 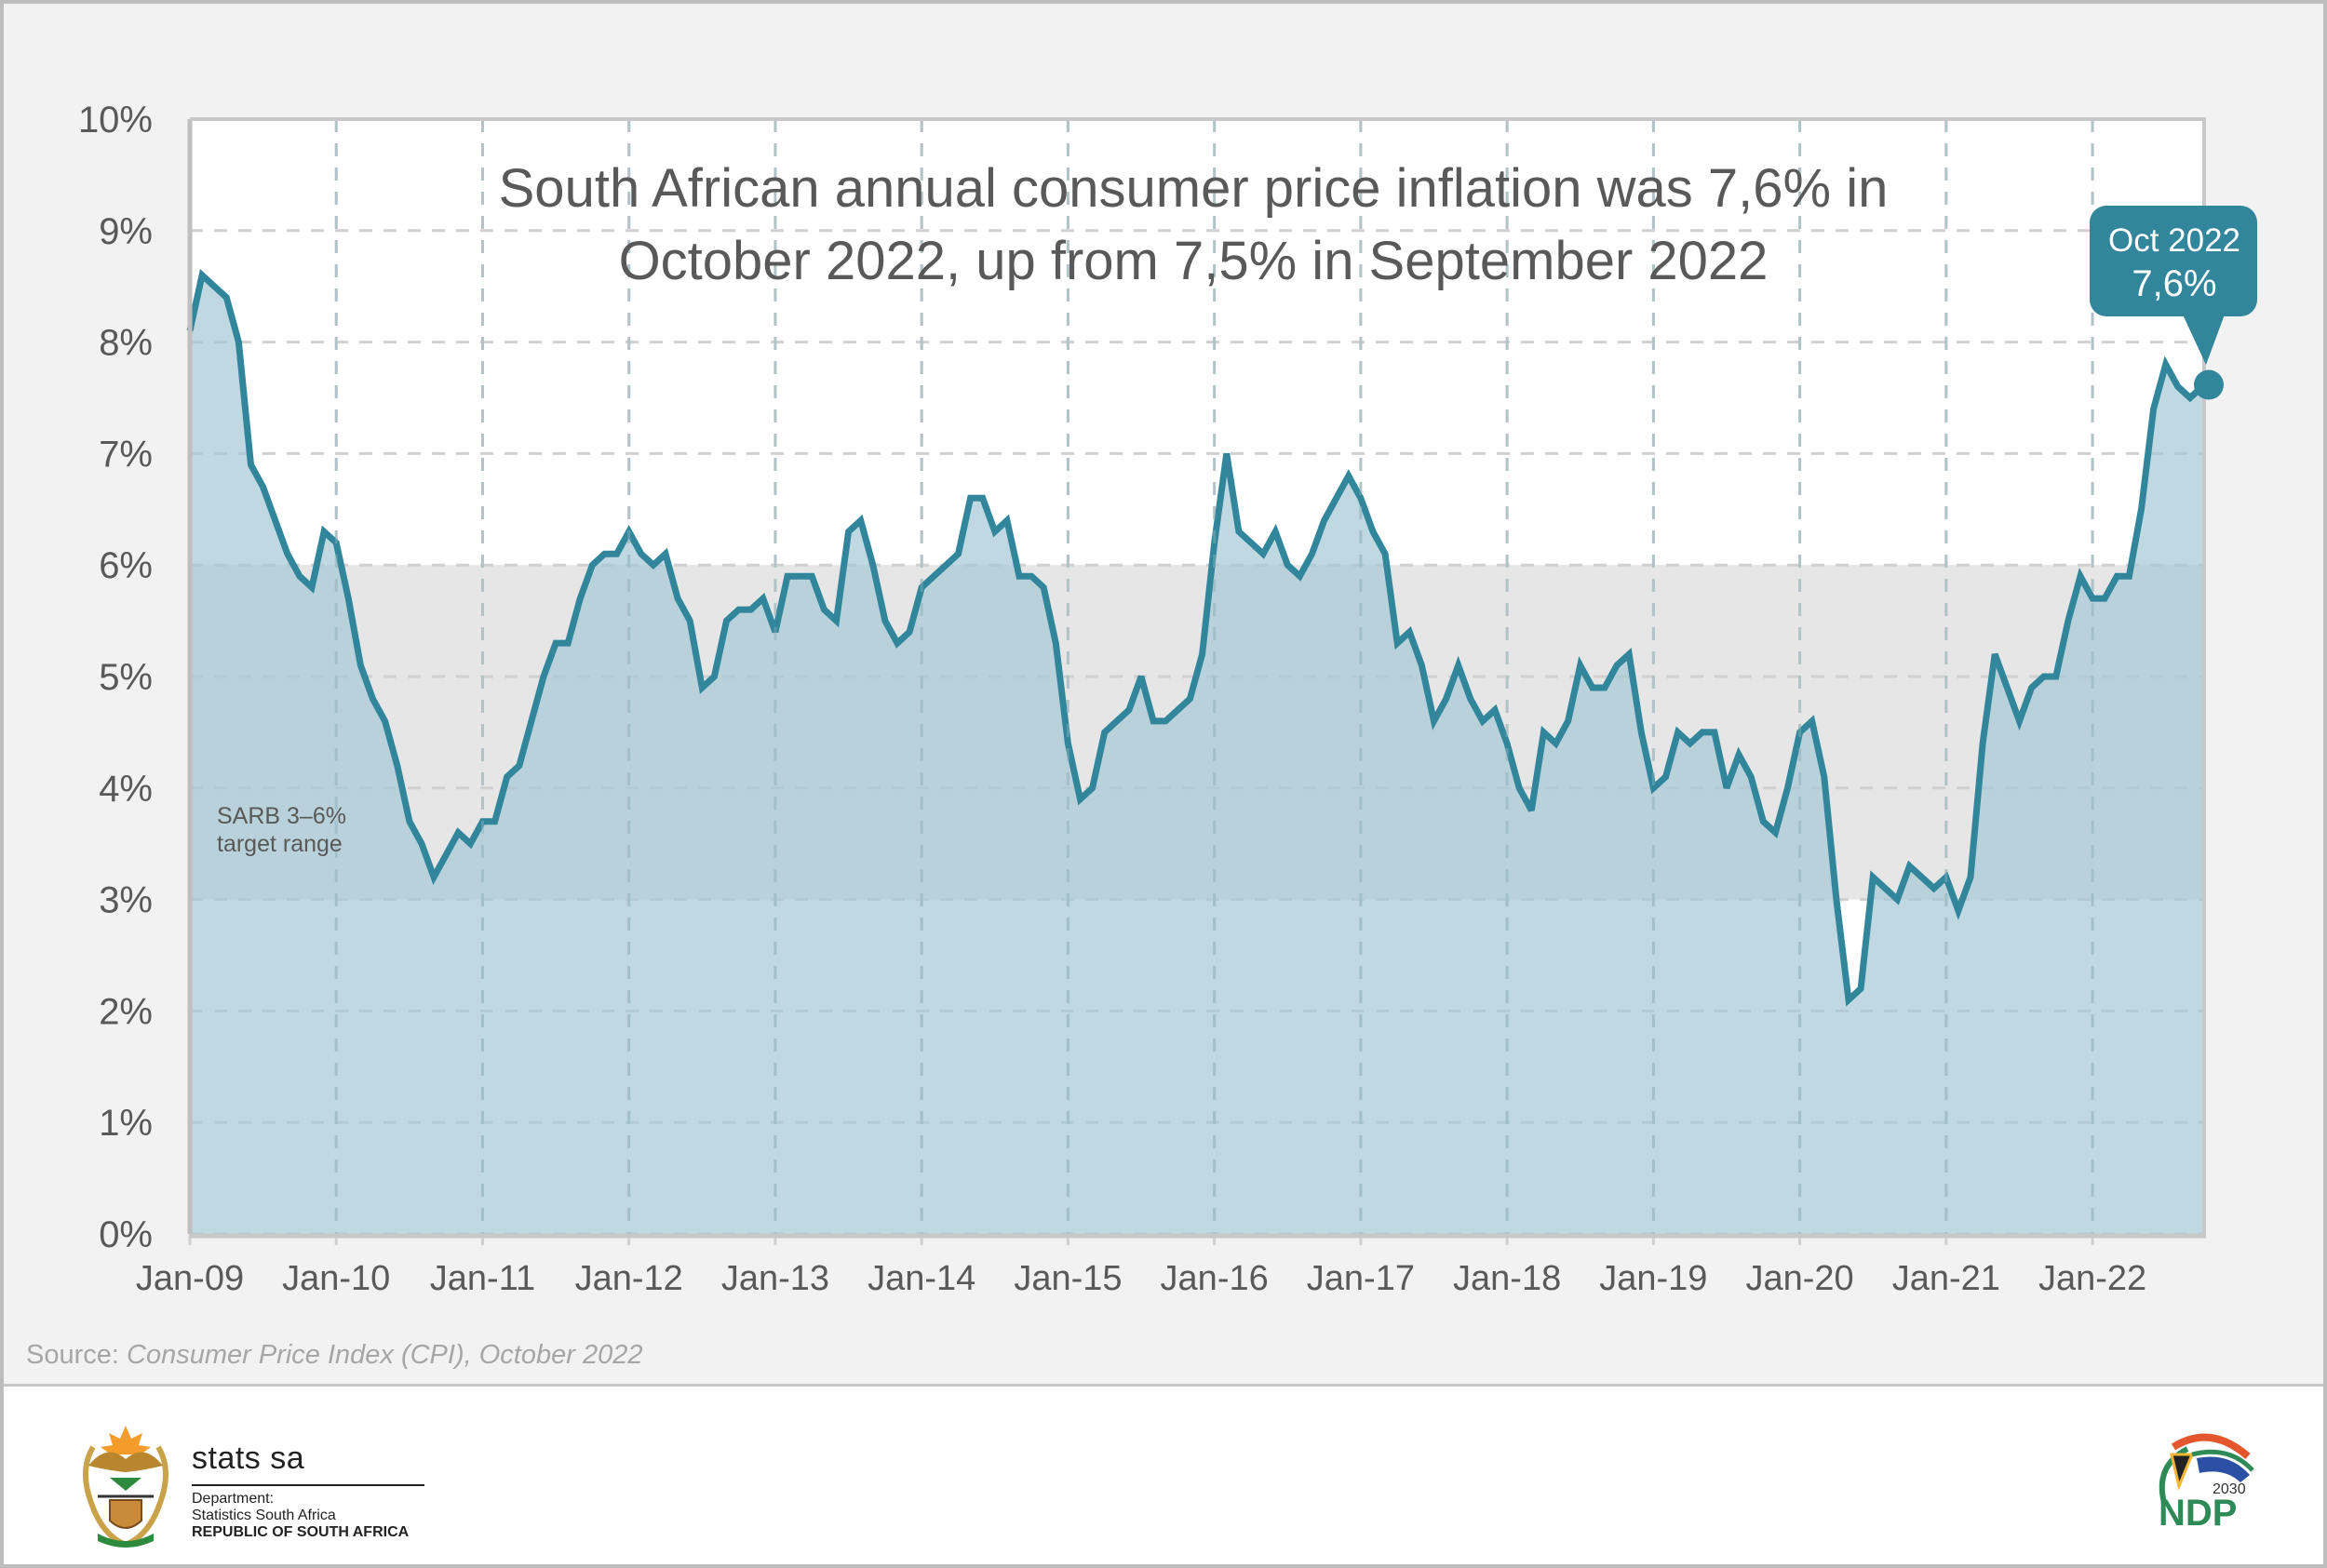 I want to click on callout-box, so click(x=2173, y=261).